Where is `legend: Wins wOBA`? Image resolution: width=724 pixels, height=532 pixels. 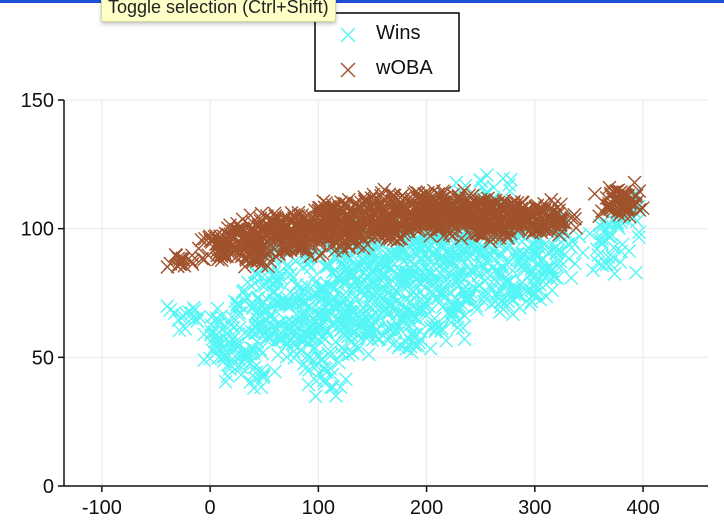 legend: Wins wOBA is located at coordinates (387, 52).